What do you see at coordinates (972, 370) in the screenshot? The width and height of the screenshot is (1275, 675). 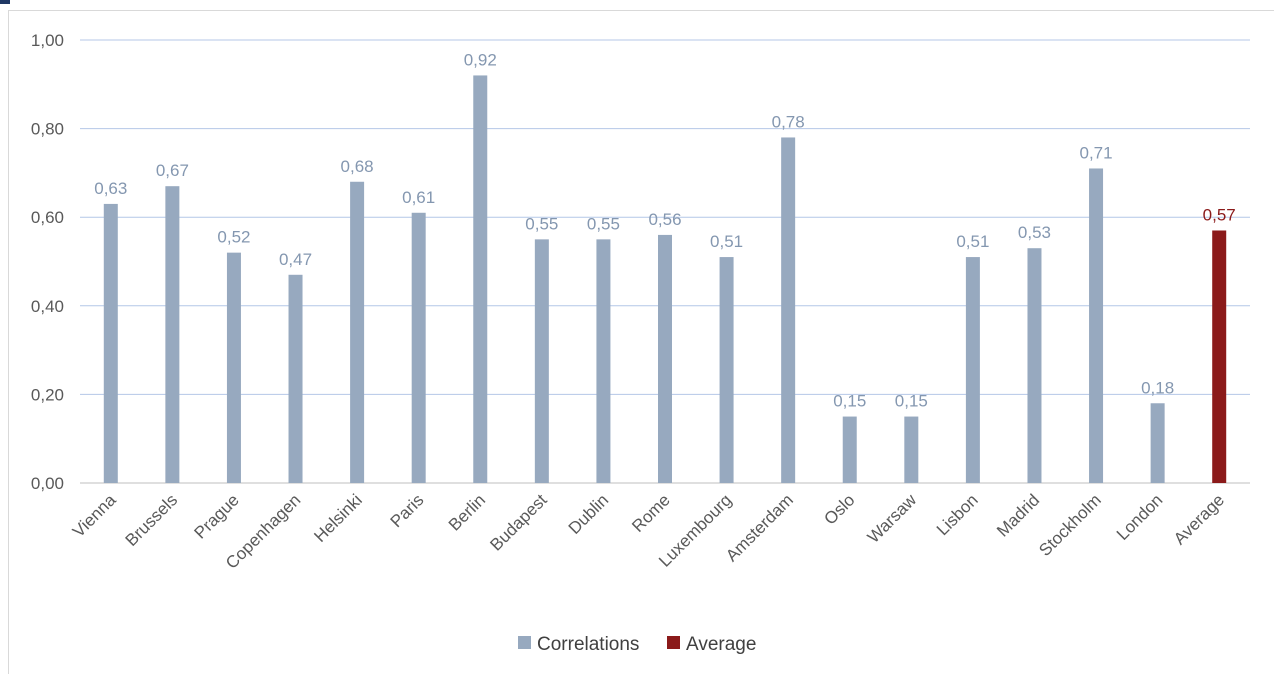 I see `bar-lisbon` at bounding box center [972, 370].